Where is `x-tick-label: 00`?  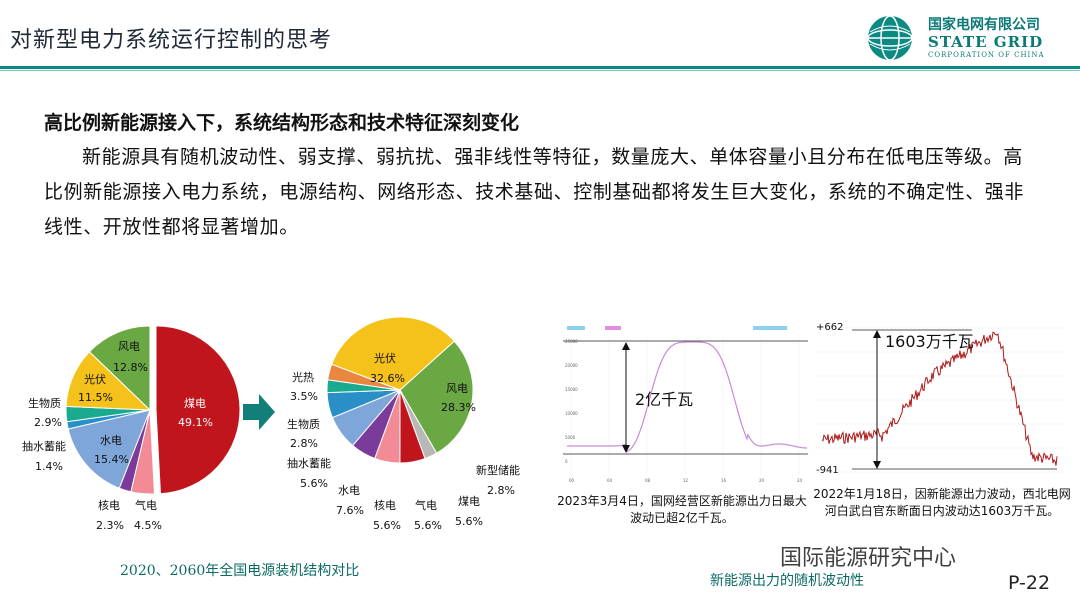 x-tick-label: 00 is located at coordinates (572, 480).